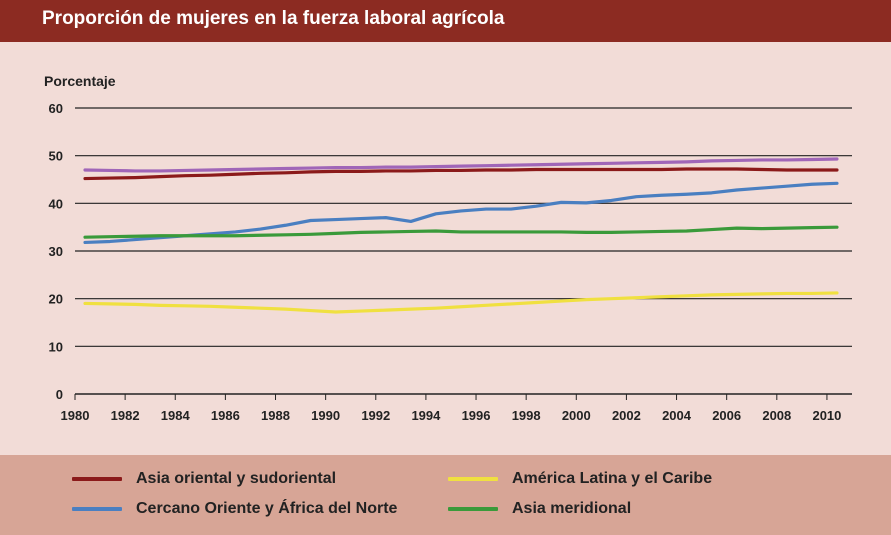 The width and height of the screenshot is (891, 535). I want to click on x-tick-1982: 1982, so click(125, 415).